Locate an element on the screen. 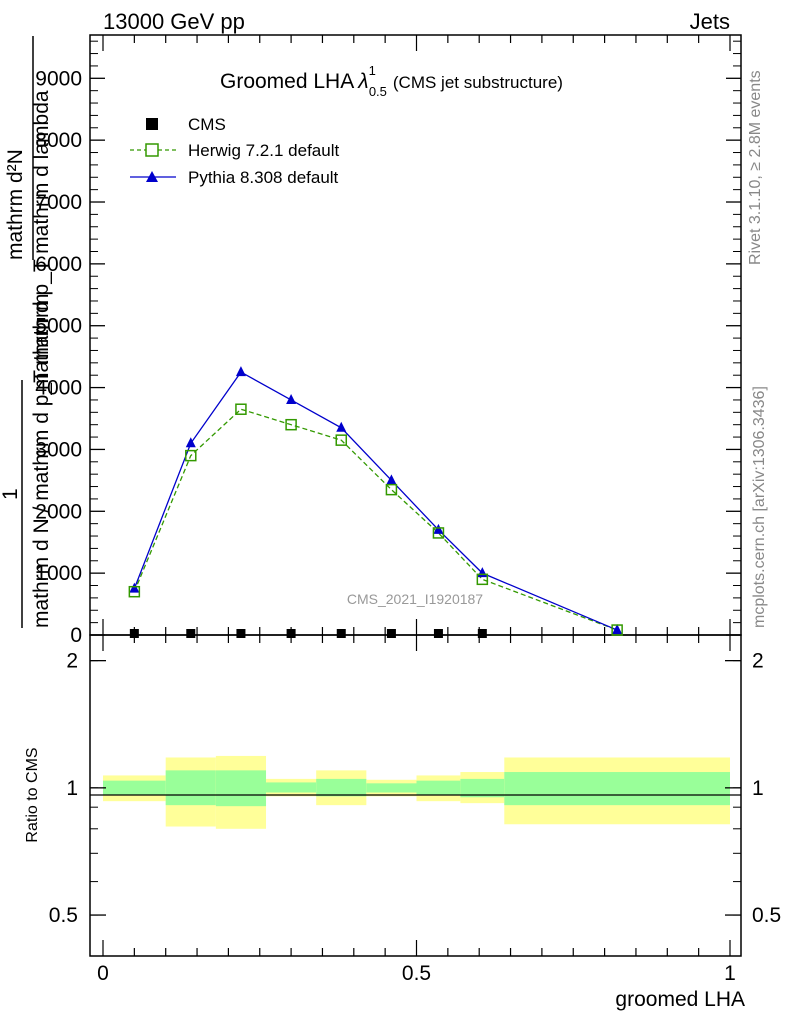 This screenshot has width=786, height=1024. legend-herwig-label: Herwig 7.2.1 default is located at coordinates (263, 150).